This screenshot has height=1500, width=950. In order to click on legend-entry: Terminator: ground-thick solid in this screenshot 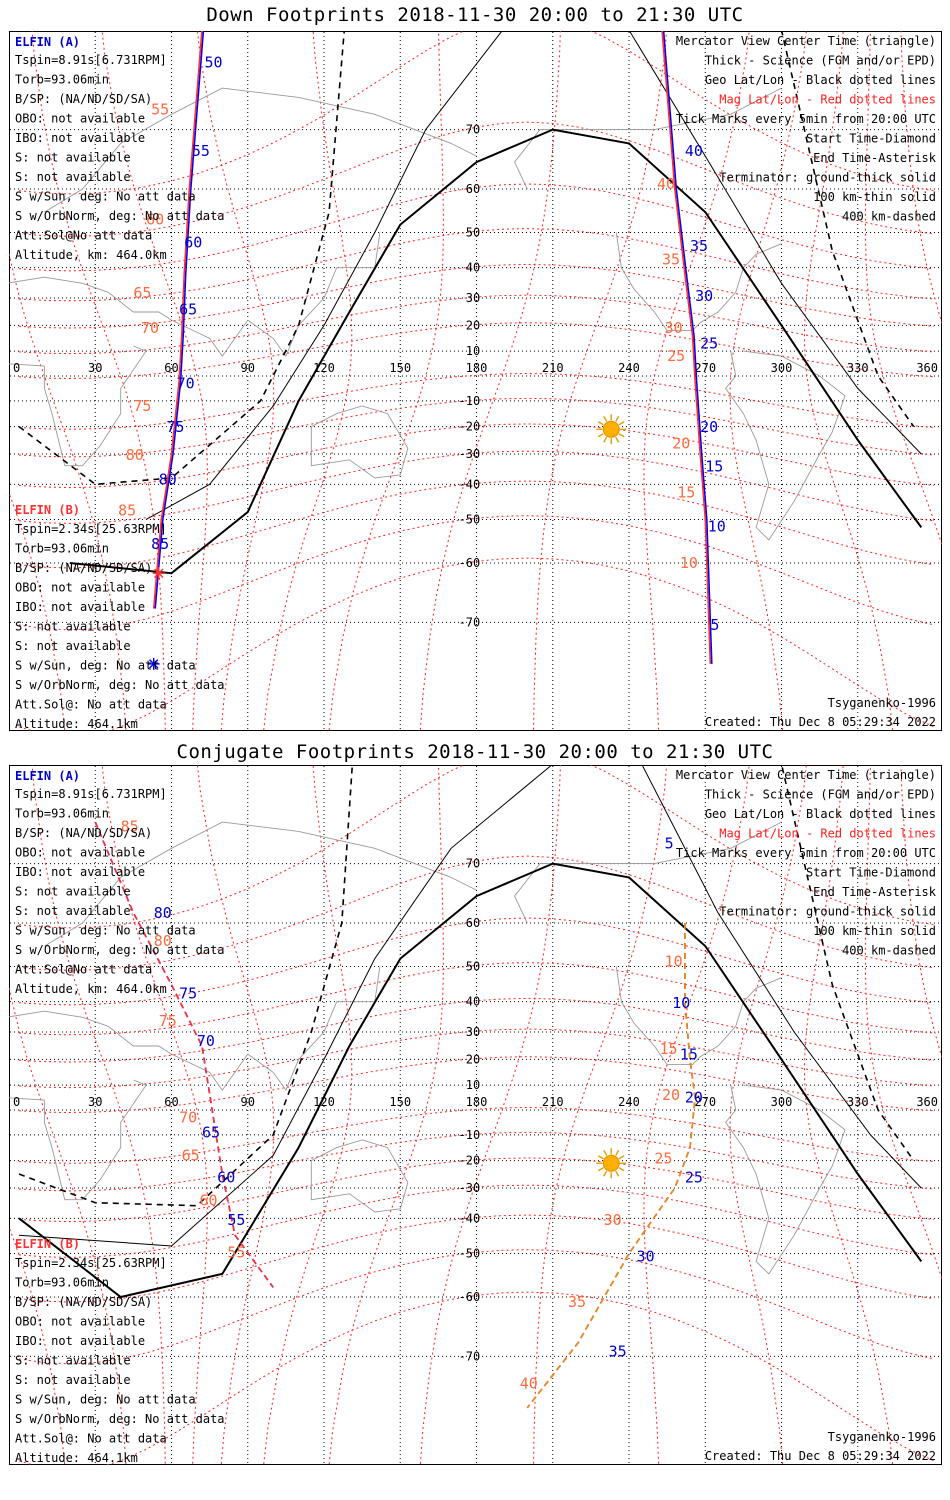, I will do `click(827, 912)`.